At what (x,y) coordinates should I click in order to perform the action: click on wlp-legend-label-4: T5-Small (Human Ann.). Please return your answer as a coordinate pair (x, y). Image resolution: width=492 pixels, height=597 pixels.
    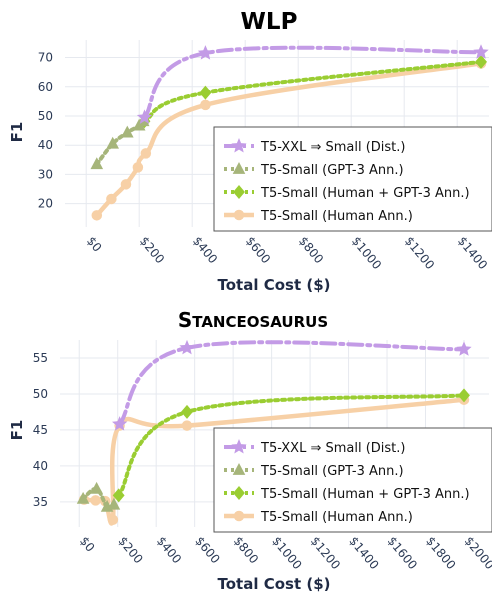
    Looking at the image, I should click on (336, 216).